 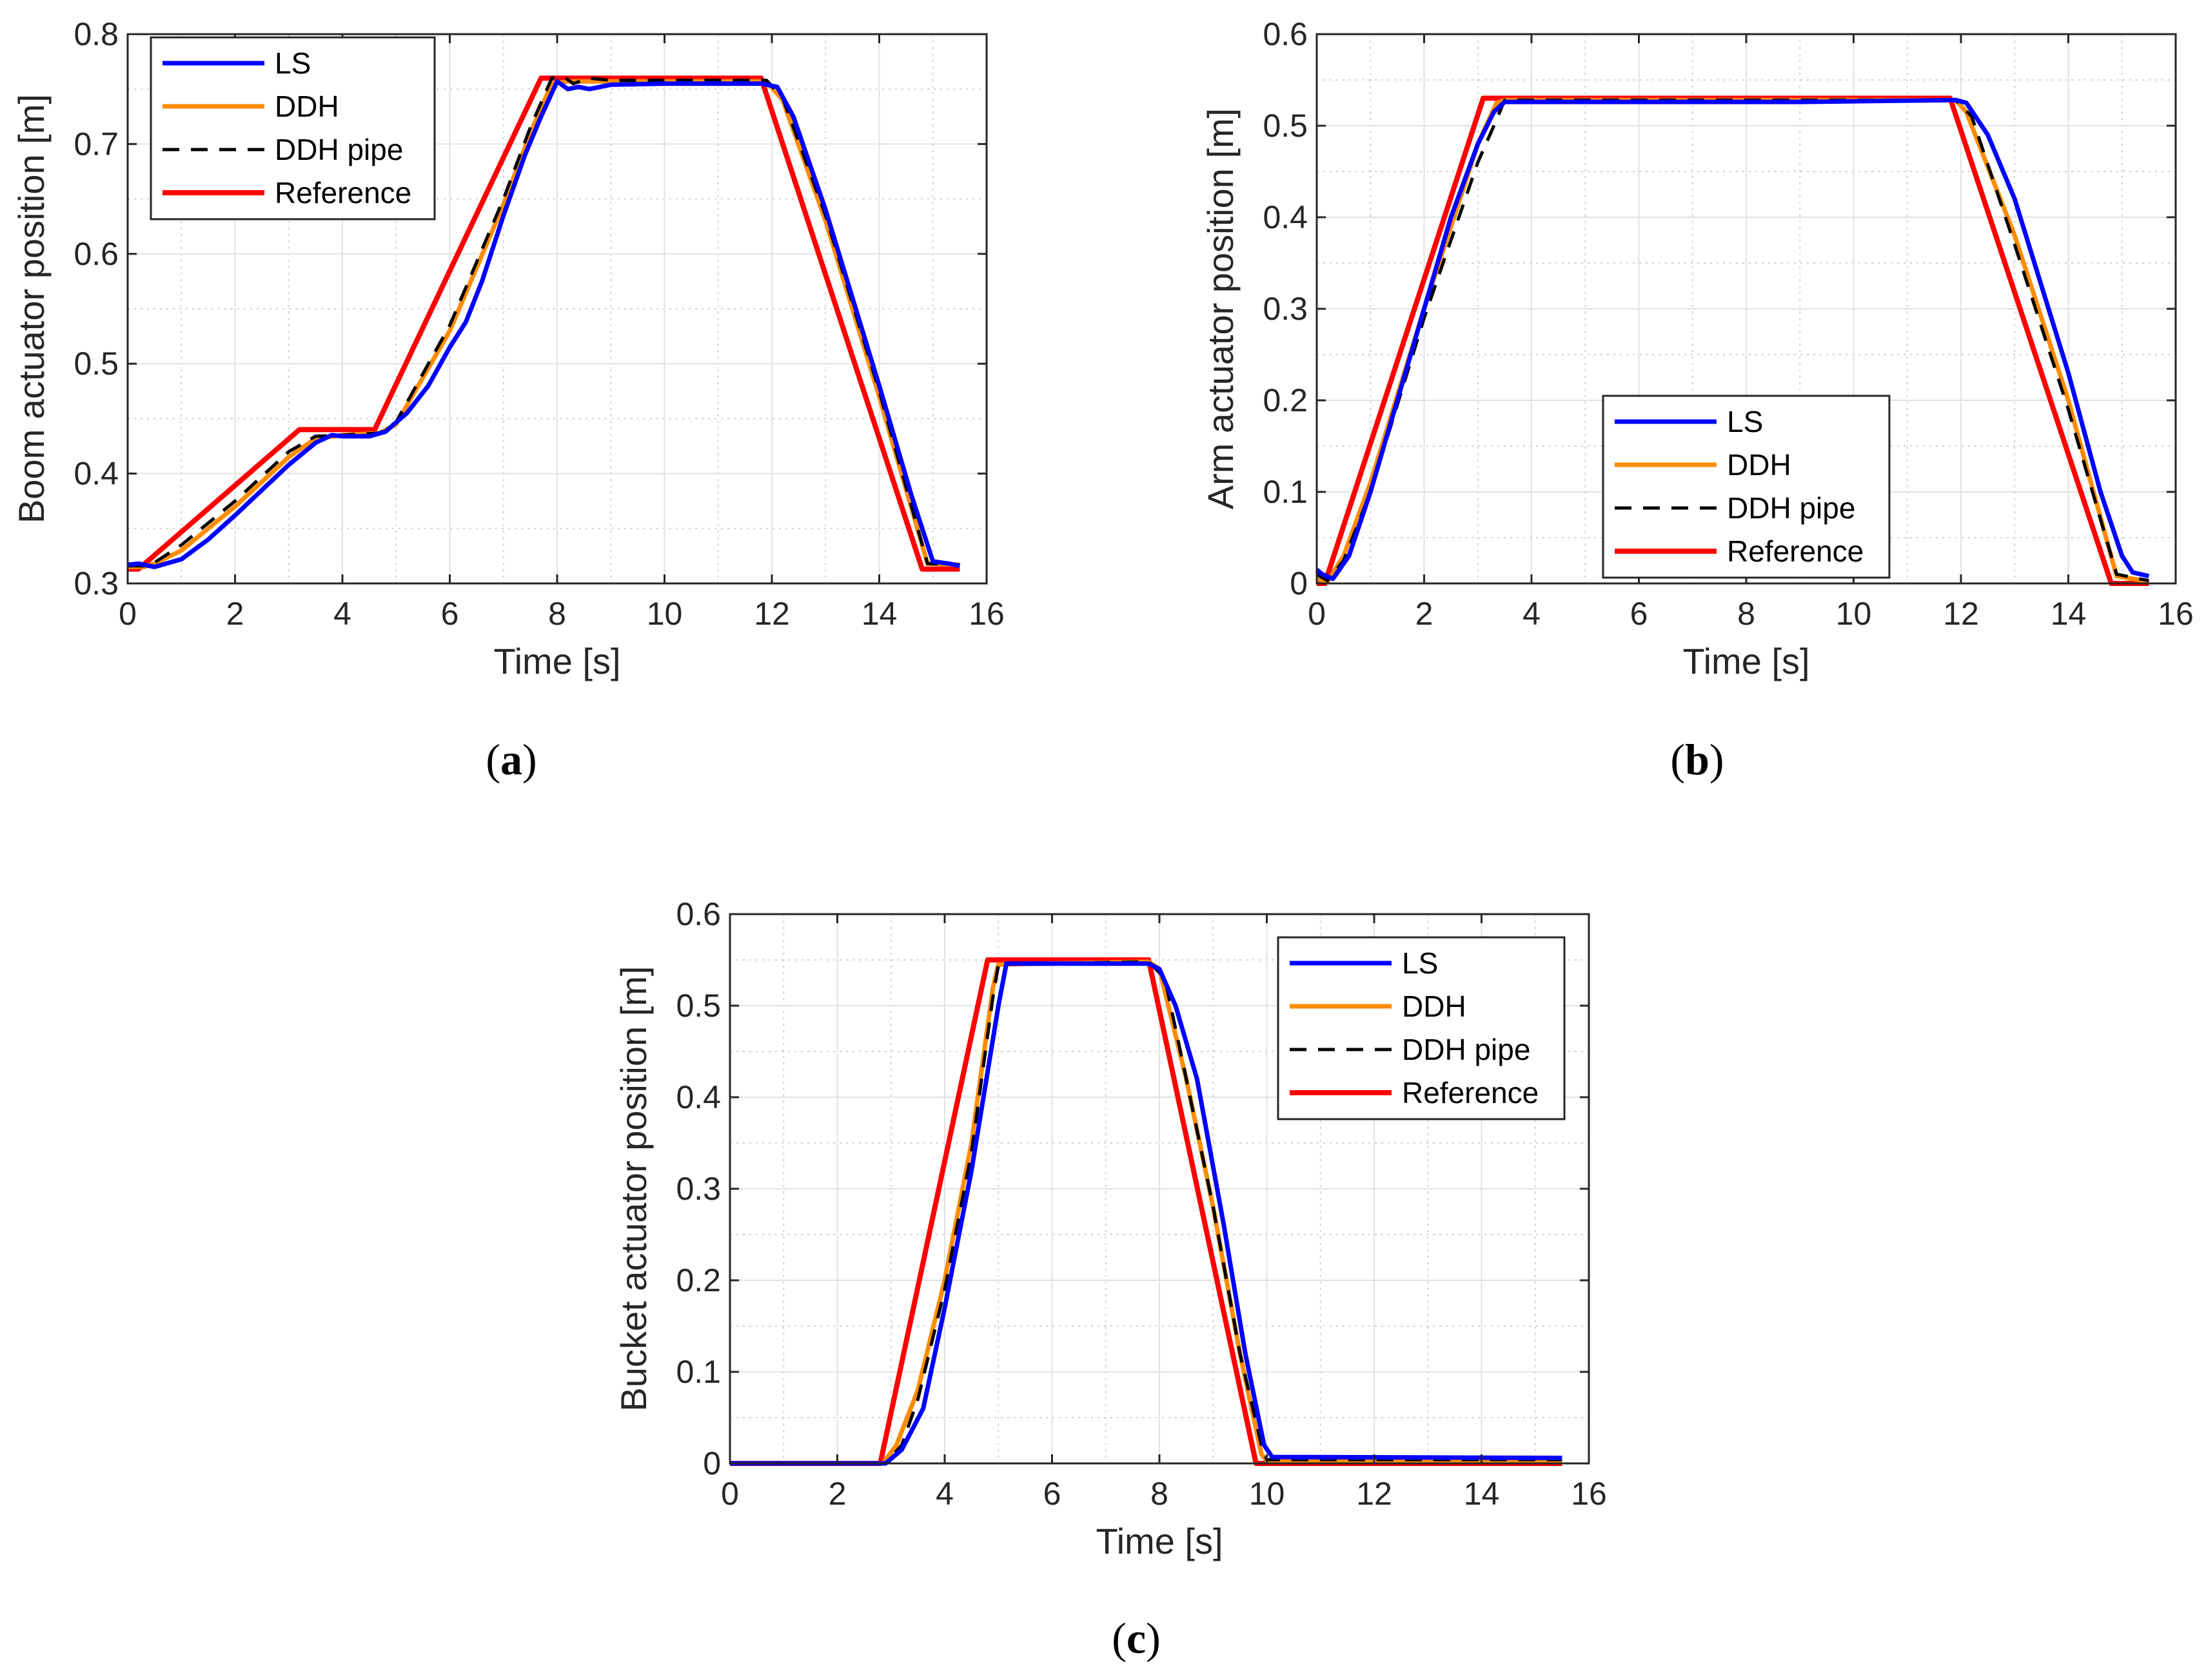 I want to click on y-axis-label: Bucket actuator position [m], so click(x=633, y=1188).